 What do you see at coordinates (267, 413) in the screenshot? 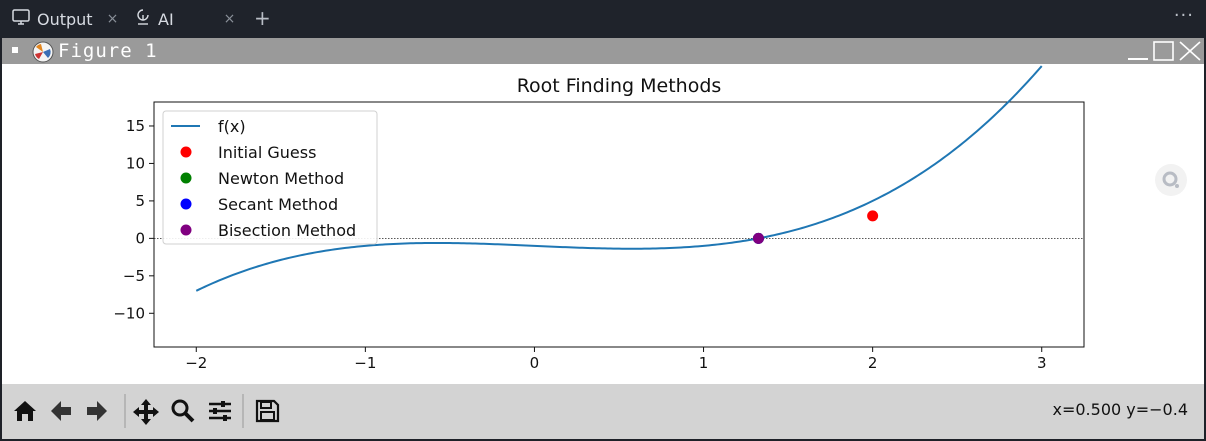
I see `save-icon` at bounding box center [267, 413].